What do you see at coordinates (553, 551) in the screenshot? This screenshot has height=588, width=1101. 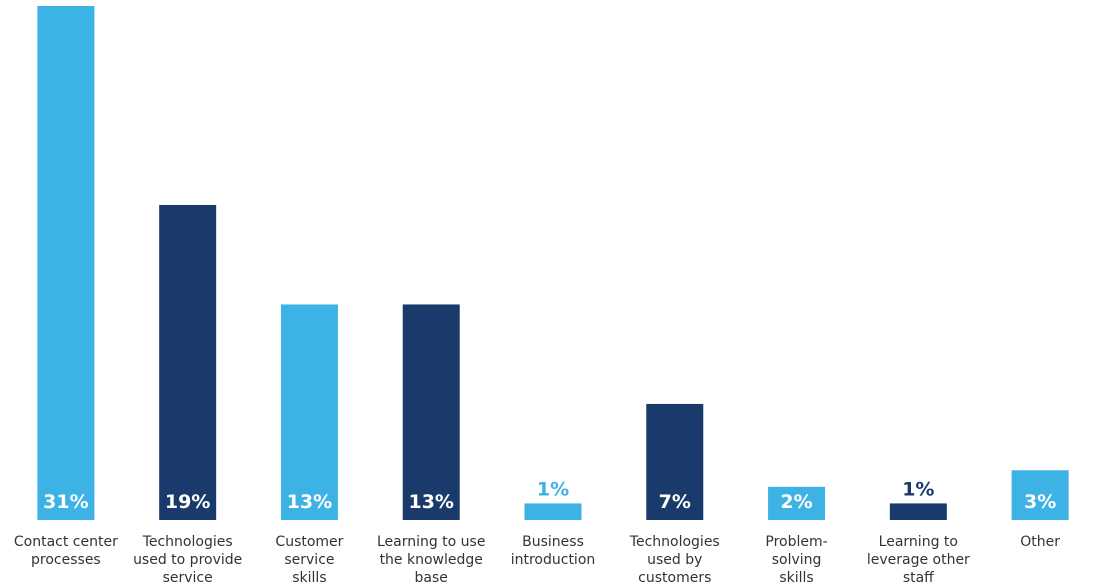 I see `x-tick-label: Business introduction` at bounding box center [553, 551].